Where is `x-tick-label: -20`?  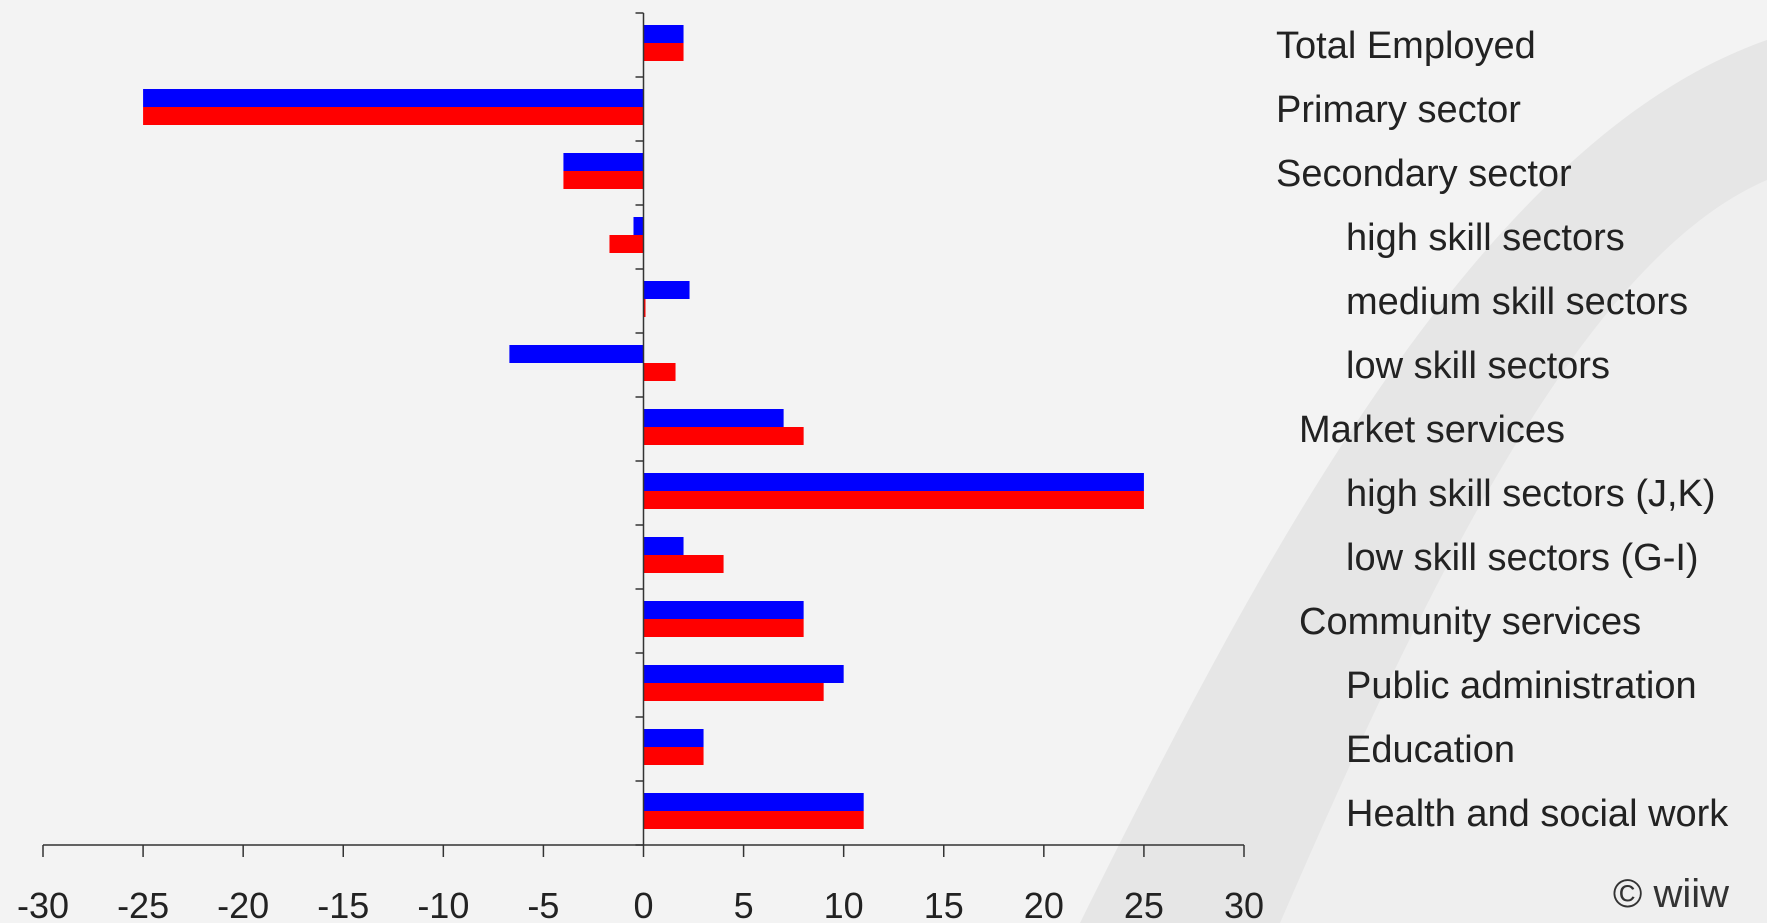
x-tick-label: -20 is located at coordinates (243, 904).